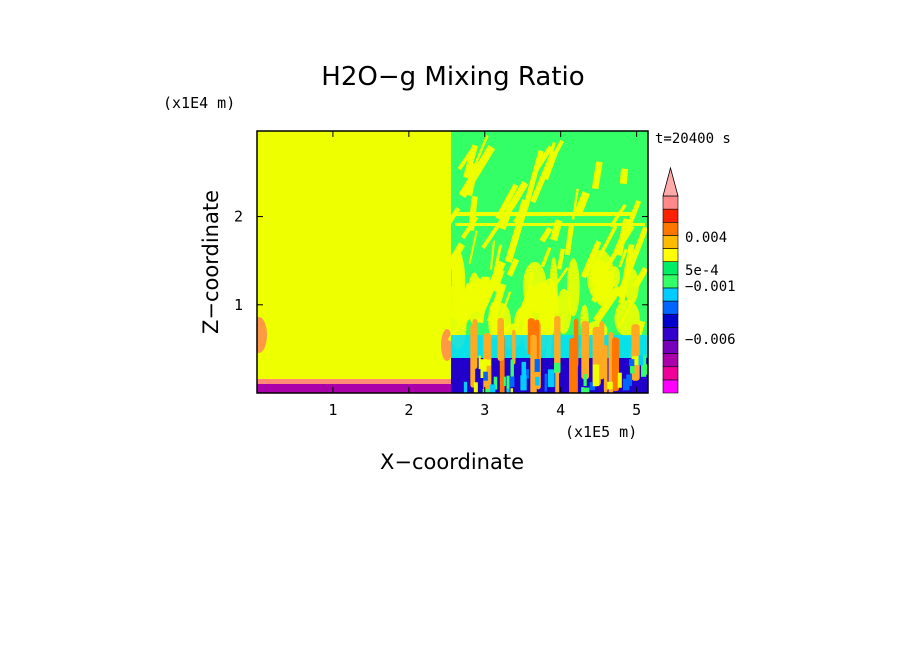  Describe the element at coordinates (484, 410) in the screenshot. I see `x-tick-label: 3` at that location.